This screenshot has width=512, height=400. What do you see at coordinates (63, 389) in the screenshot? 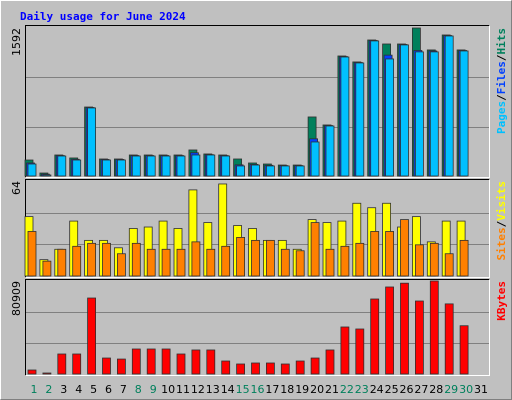
I see `x-tick-label: 3` at bounding box center [63, 389].